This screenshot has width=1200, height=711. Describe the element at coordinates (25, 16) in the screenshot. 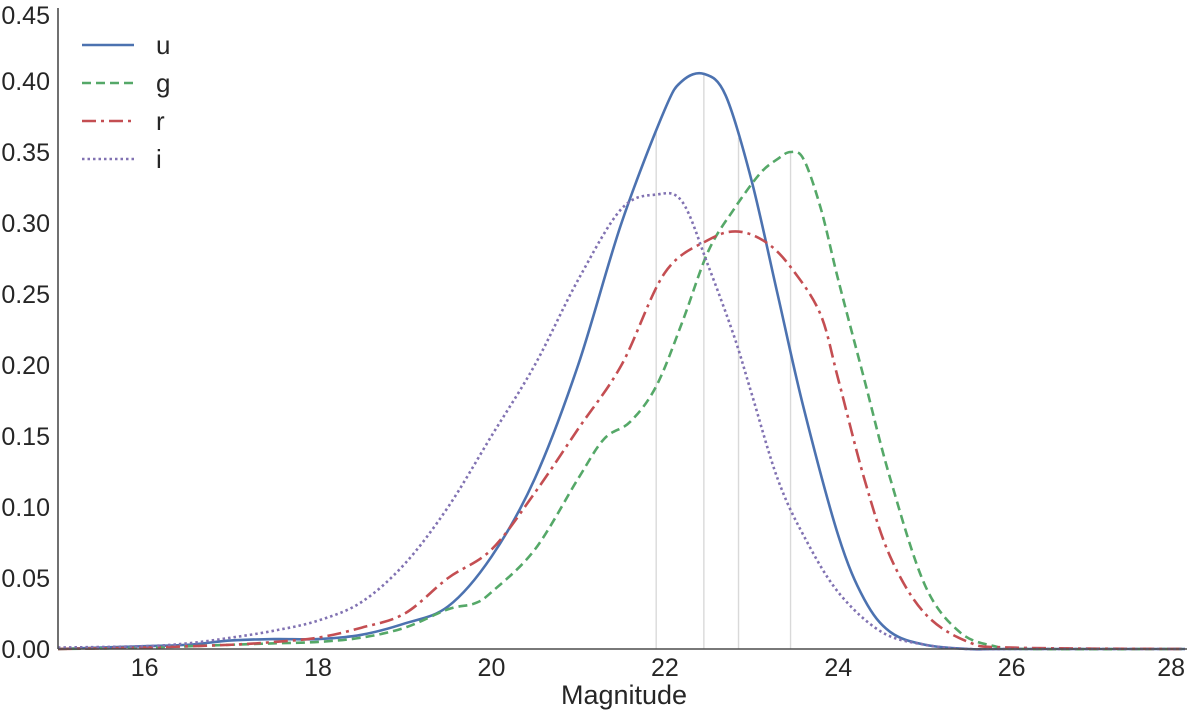

I see `y-tick-label: 0.45` at that location.